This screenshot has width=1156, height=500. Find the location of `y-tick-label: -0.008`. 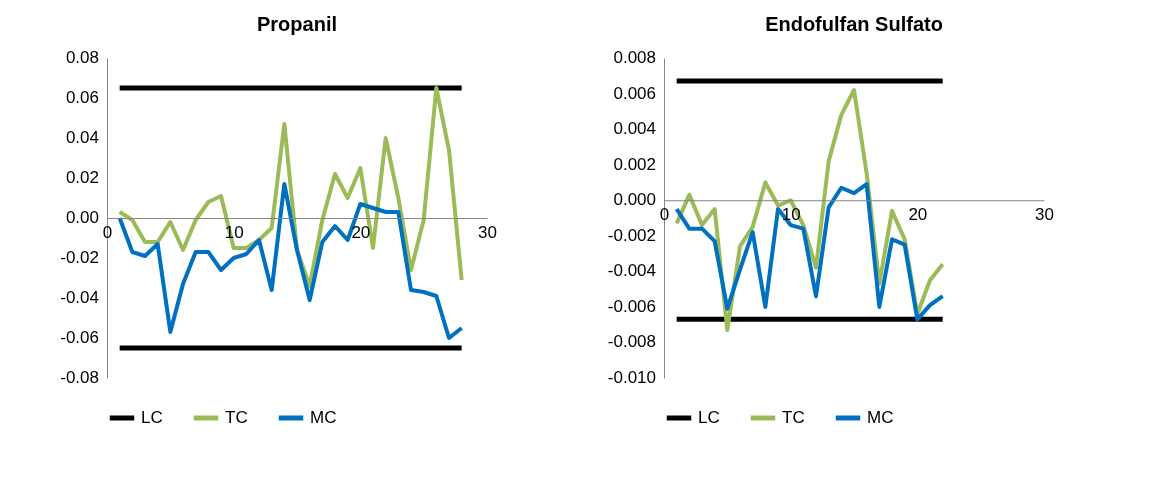

y-tick-label: -0.008 is located at coordinates (631, 342).